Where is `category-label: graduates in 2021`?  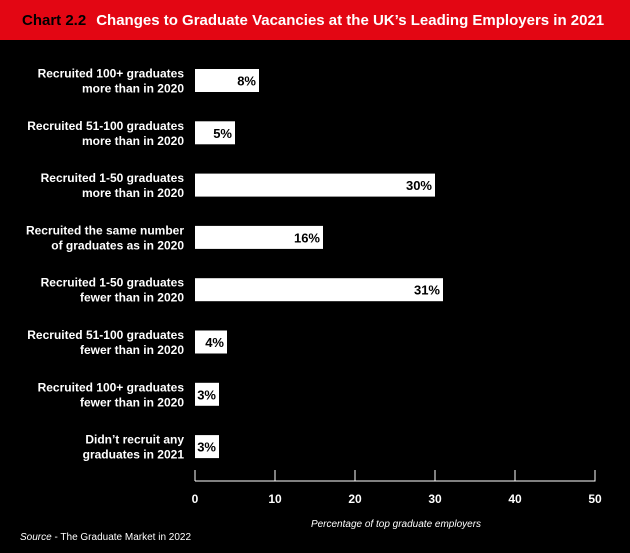 category-label: graduates in 2021 is located at coordinates (134, 455).